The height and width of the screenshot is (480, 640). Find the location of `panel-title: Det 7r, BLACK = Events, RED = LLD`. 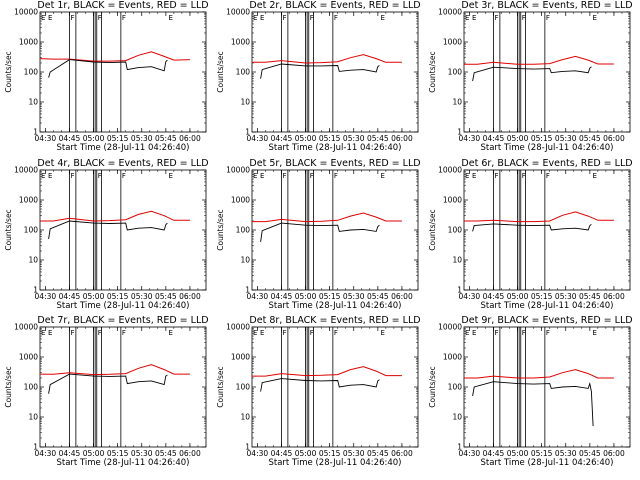

panel-title: Det 7r, BLACK = Events, RED = LLD is located at coordinates (122, 320).